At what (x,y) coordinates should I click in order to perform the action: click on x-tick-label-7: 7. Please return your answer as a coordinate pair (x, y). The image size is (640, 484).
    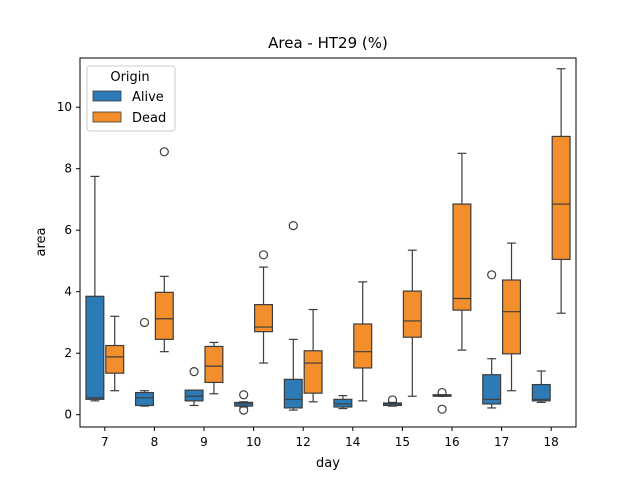
    Looking at the image, I should click on (105, 442).